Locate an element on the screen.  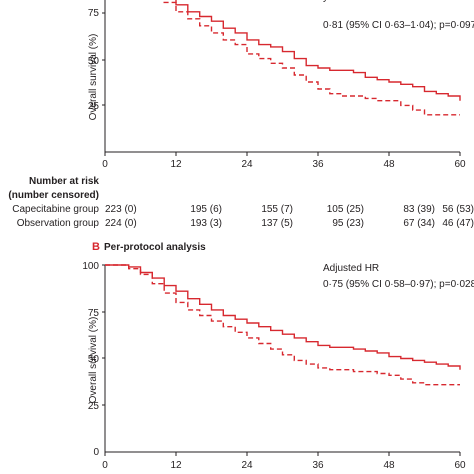
risk-table-title: Number at risk is located at coordinates (64, 181).